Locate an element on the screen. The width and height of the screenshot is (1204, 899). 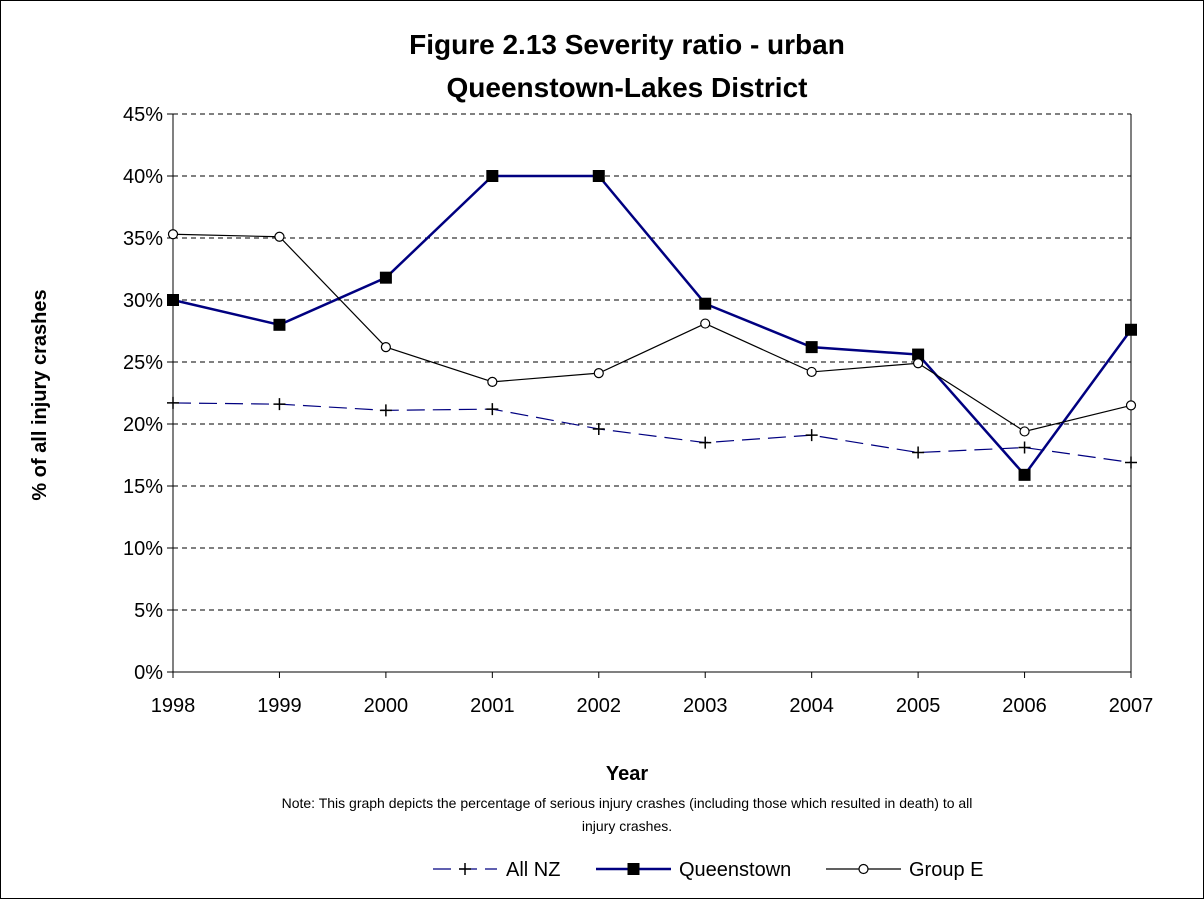
series-all-nz is located at coordinates (652, 432).